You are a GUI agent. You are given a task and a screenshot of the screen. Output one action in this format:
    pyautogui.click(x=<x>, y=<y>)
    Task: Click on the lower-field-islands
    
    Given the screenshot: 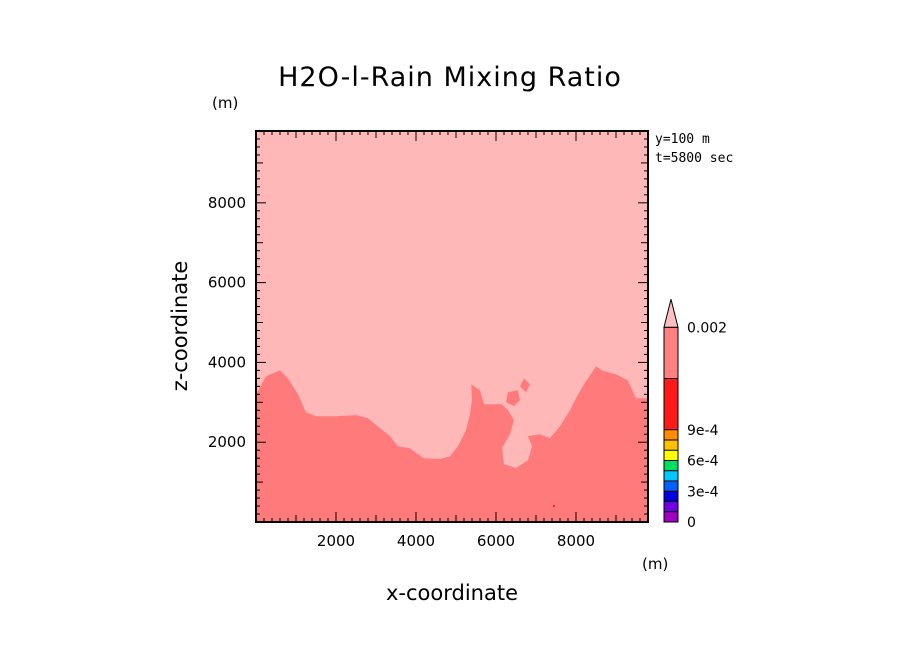 What is the action you would take?
    pyautogui.click(x=518, y=392)
    